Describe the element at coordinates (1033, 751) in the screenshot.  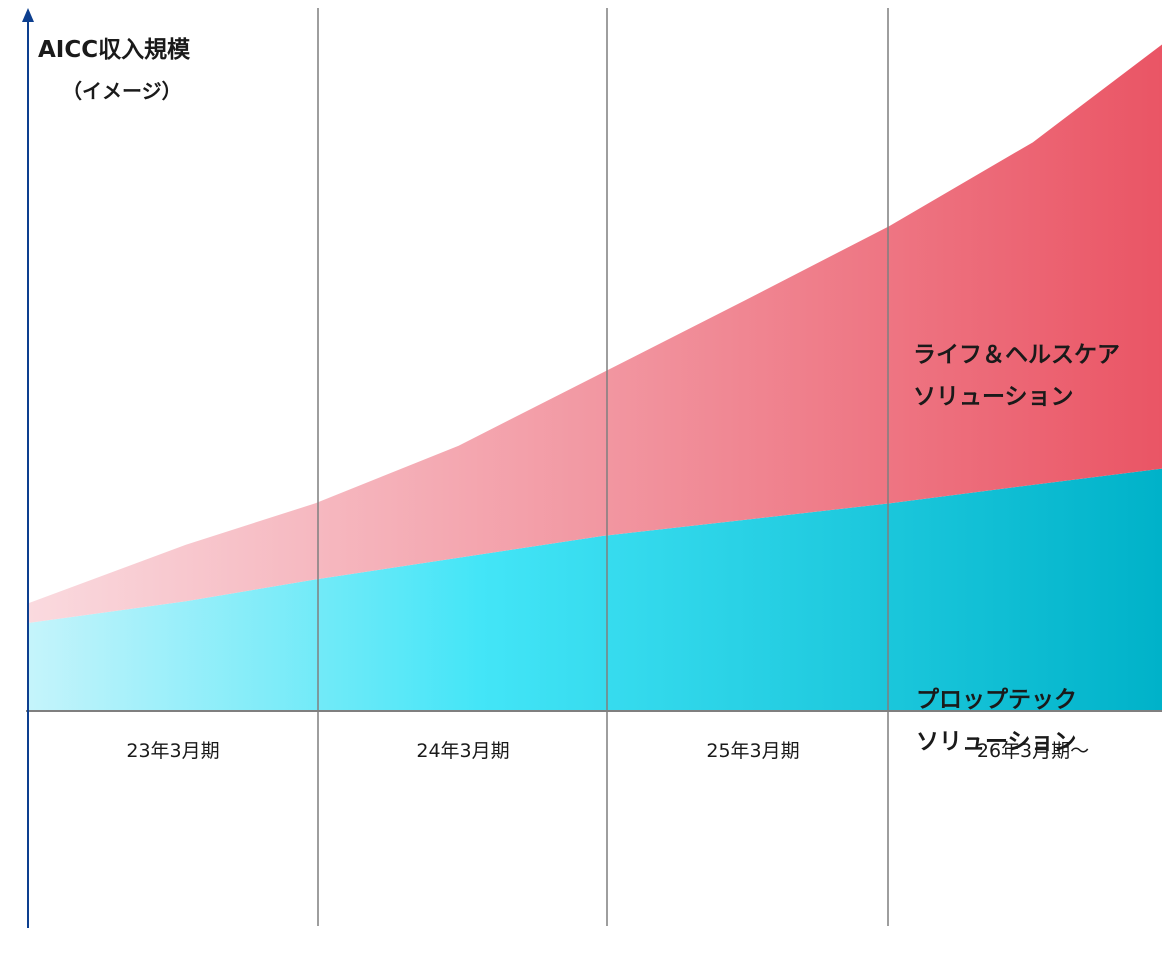
I see `x-tick-label: 26年3月期～` at that location.